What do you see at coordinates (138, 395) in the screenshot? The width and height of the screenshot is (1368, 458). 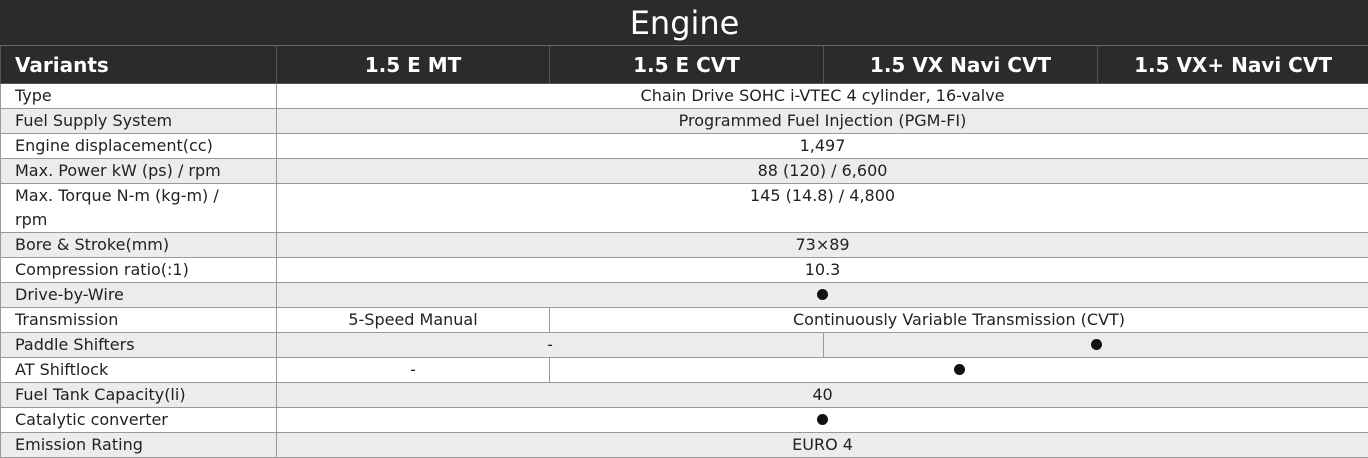 I see `row-label: Fuel Tank Capacity(li)` at bounding box center [138, 395].